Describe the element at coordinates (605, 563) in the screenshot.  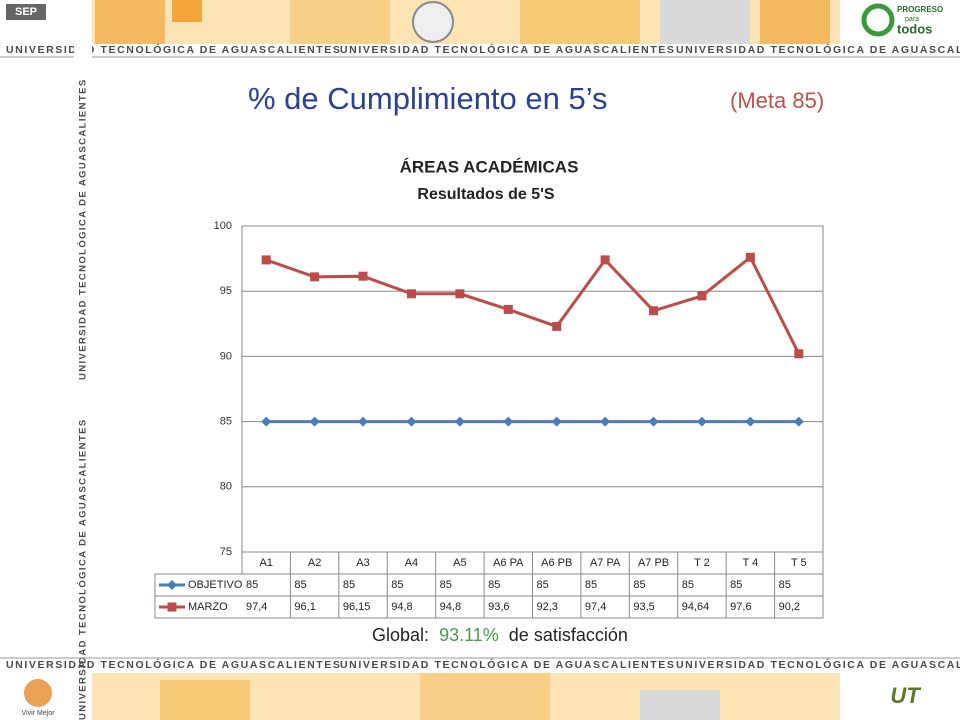
I see `x-tick-label: A7 PA` at that location.